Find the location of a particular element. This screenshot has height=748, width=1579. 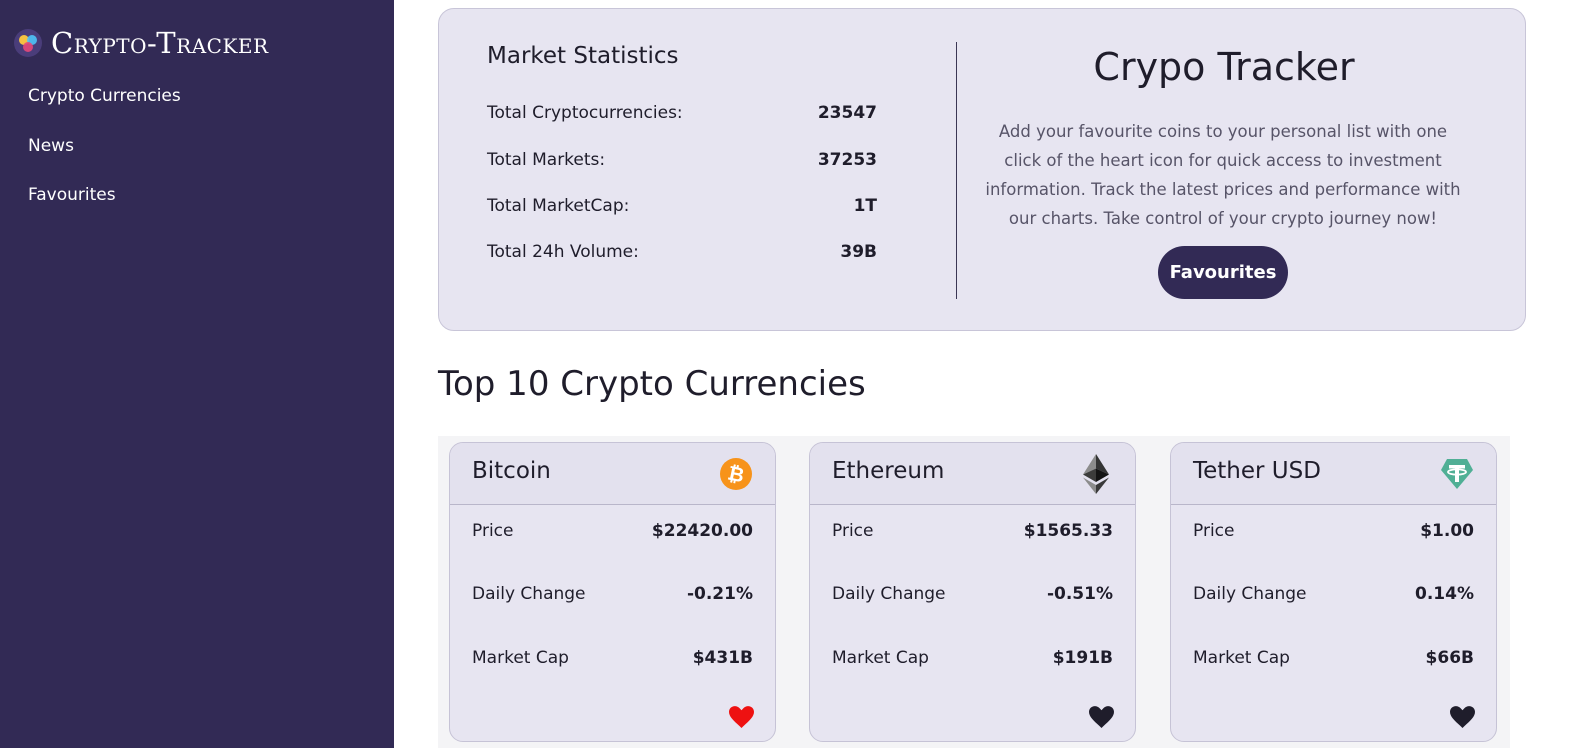

price-row: Price $1.00 is located at coordinates (1333, 531).